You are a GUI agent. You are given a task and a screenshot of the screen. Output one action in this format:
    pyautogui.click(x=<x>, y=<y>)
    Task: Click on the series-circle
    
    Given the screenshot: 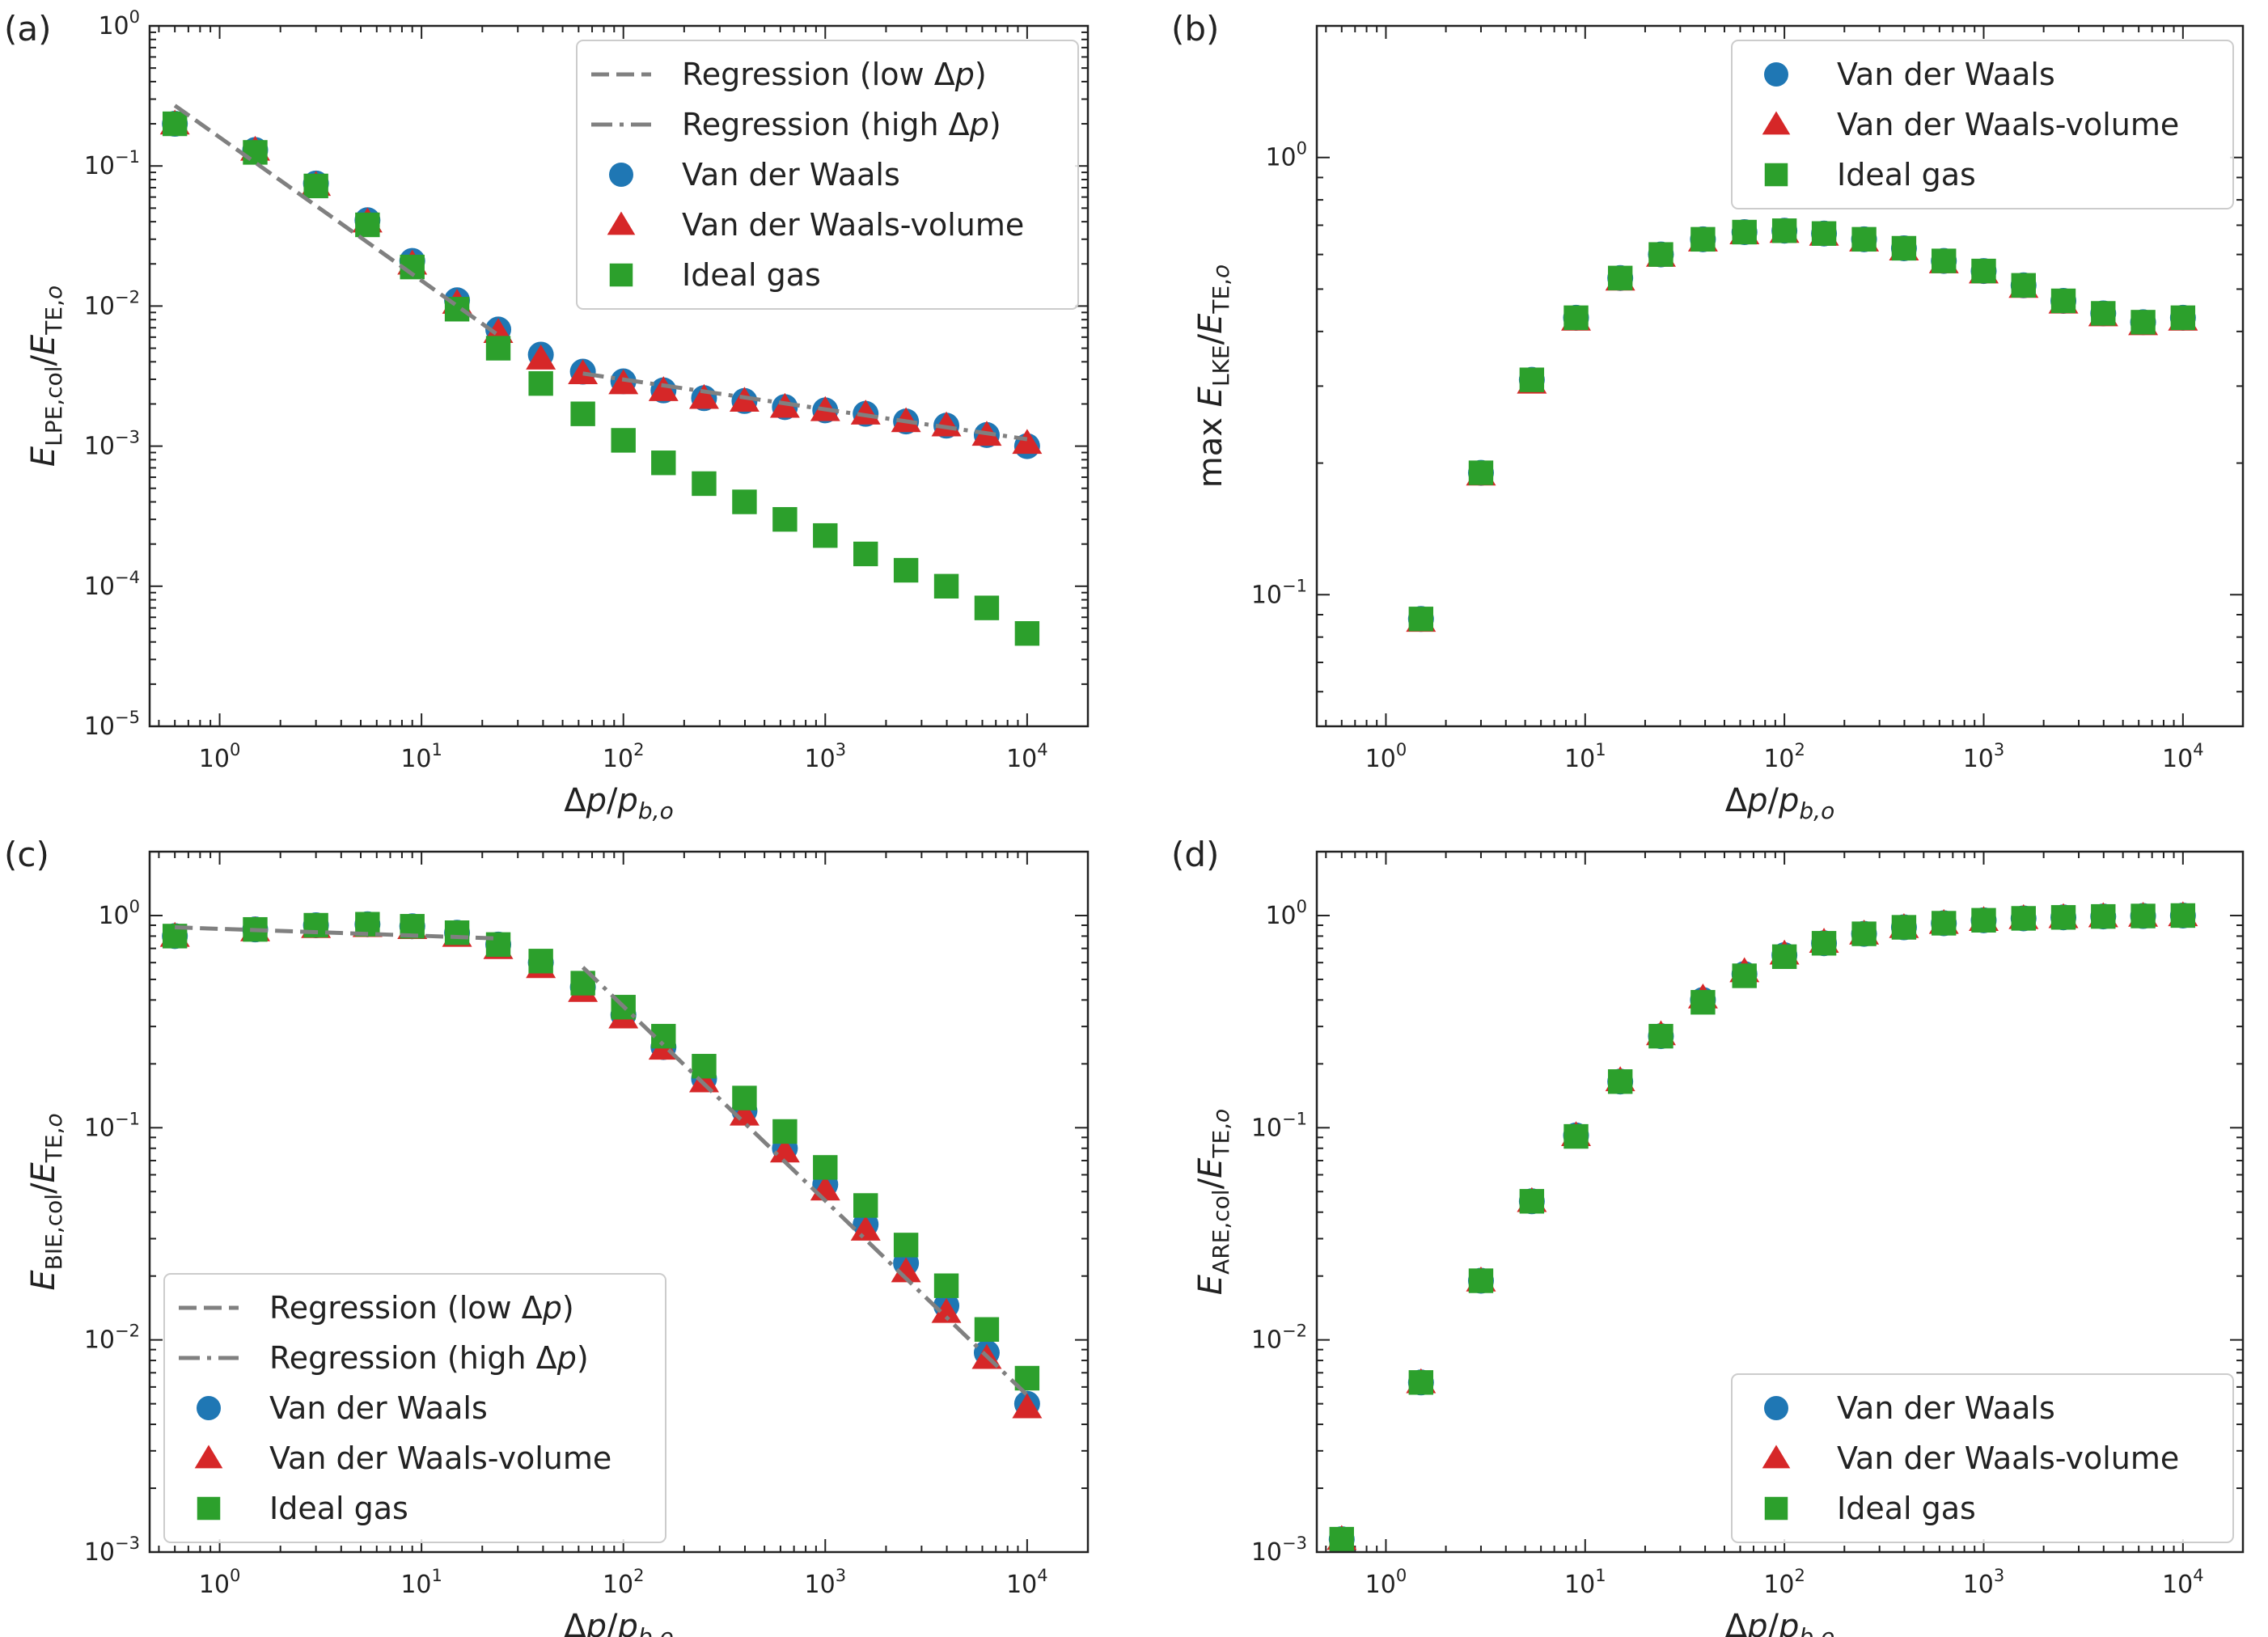 What is the action you would take?
    pyautogui.click(x=1801, y=425)
    